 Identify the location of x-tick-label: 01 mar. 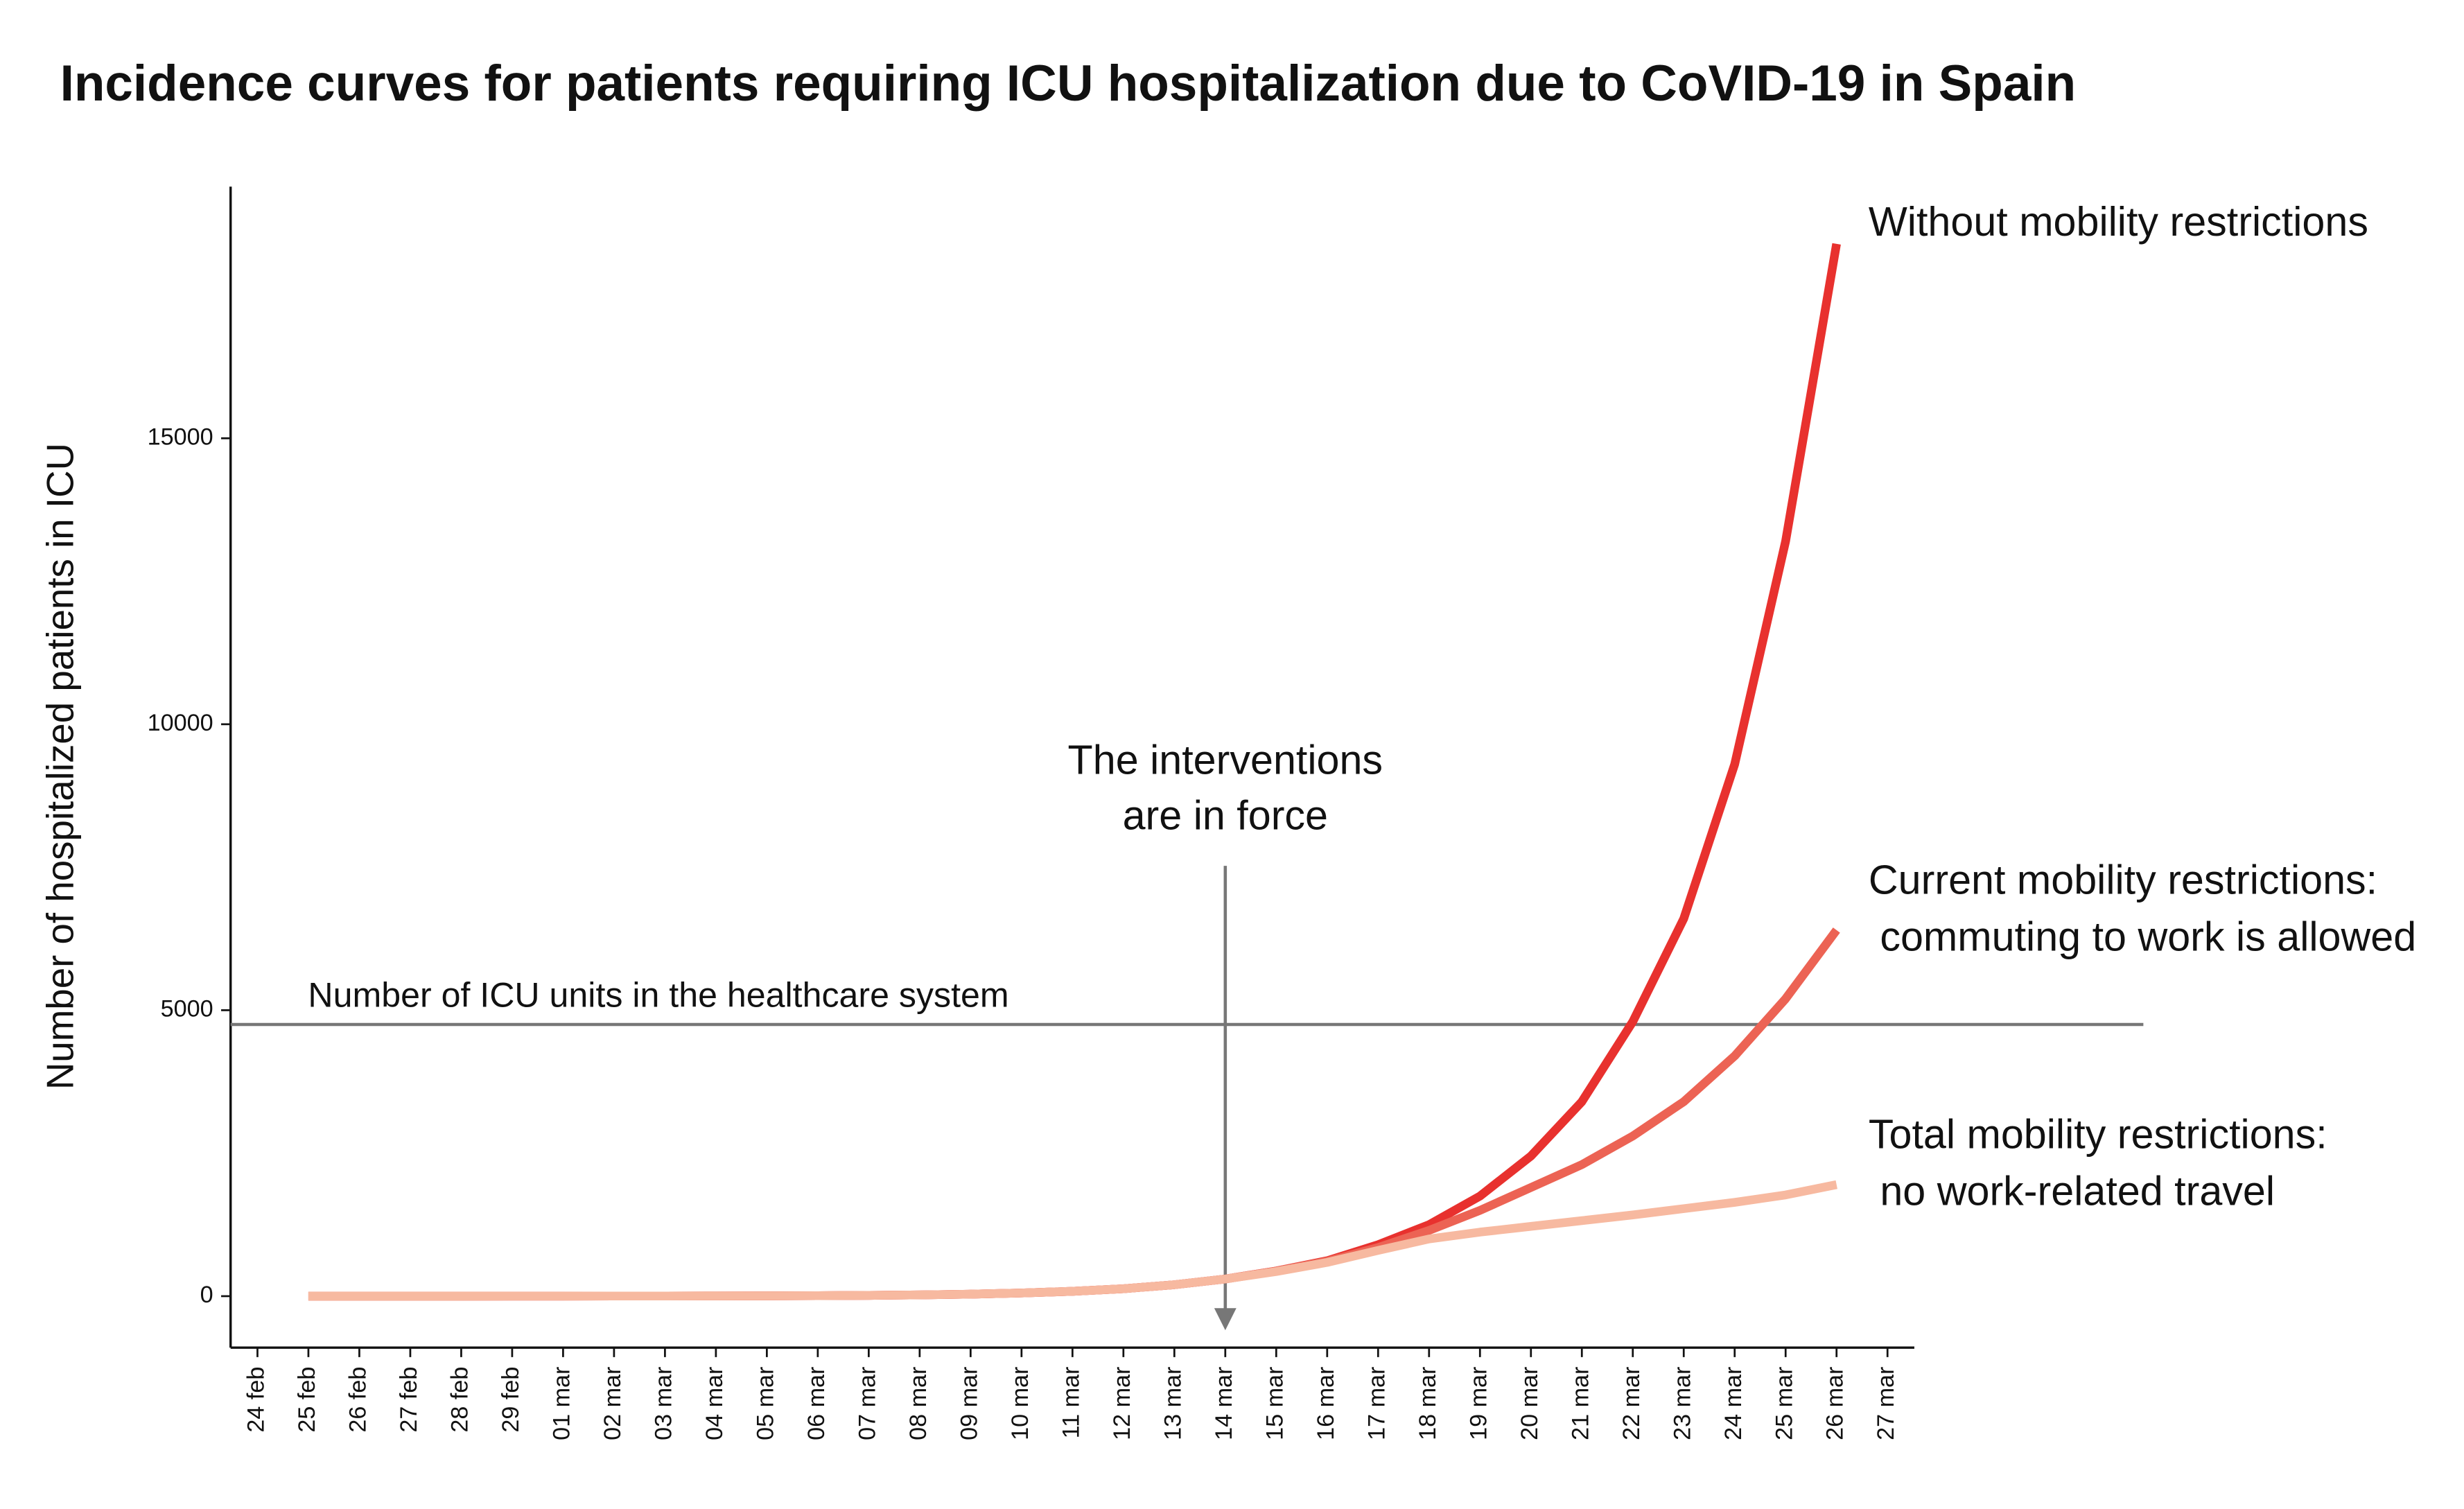
(561, 1404).